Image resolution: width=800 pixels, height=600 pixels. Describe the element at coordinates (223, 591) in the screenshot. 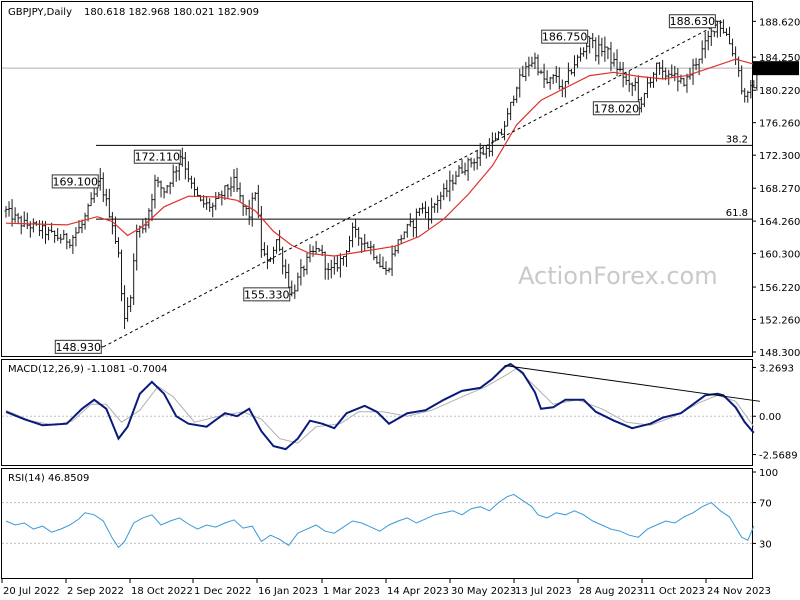

I see `x-tick-label: 1 Dec 2022` at that location.